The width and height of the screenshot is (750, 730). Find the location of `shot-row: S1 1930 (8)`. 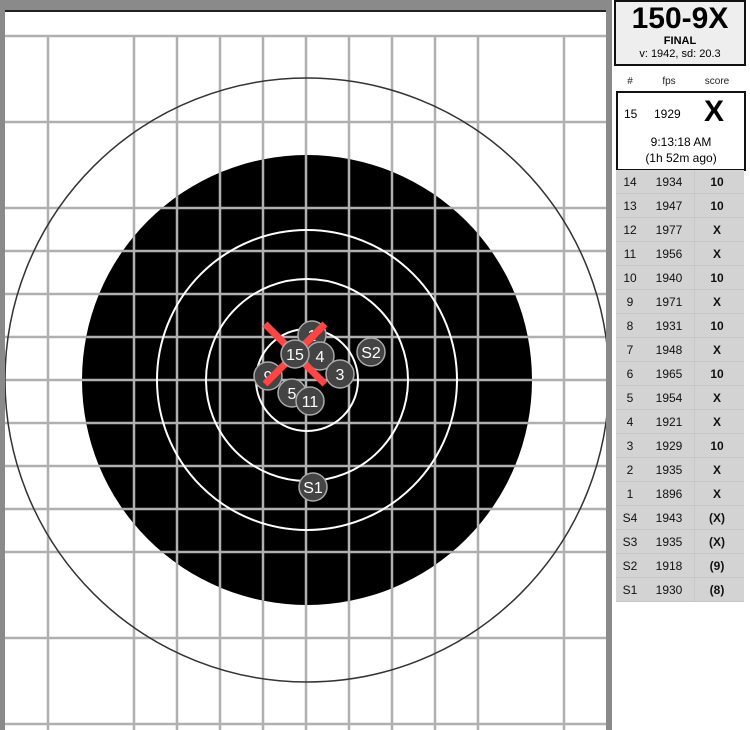

shot-row: S1 1930 (8) is located at coordinates (680, 590).